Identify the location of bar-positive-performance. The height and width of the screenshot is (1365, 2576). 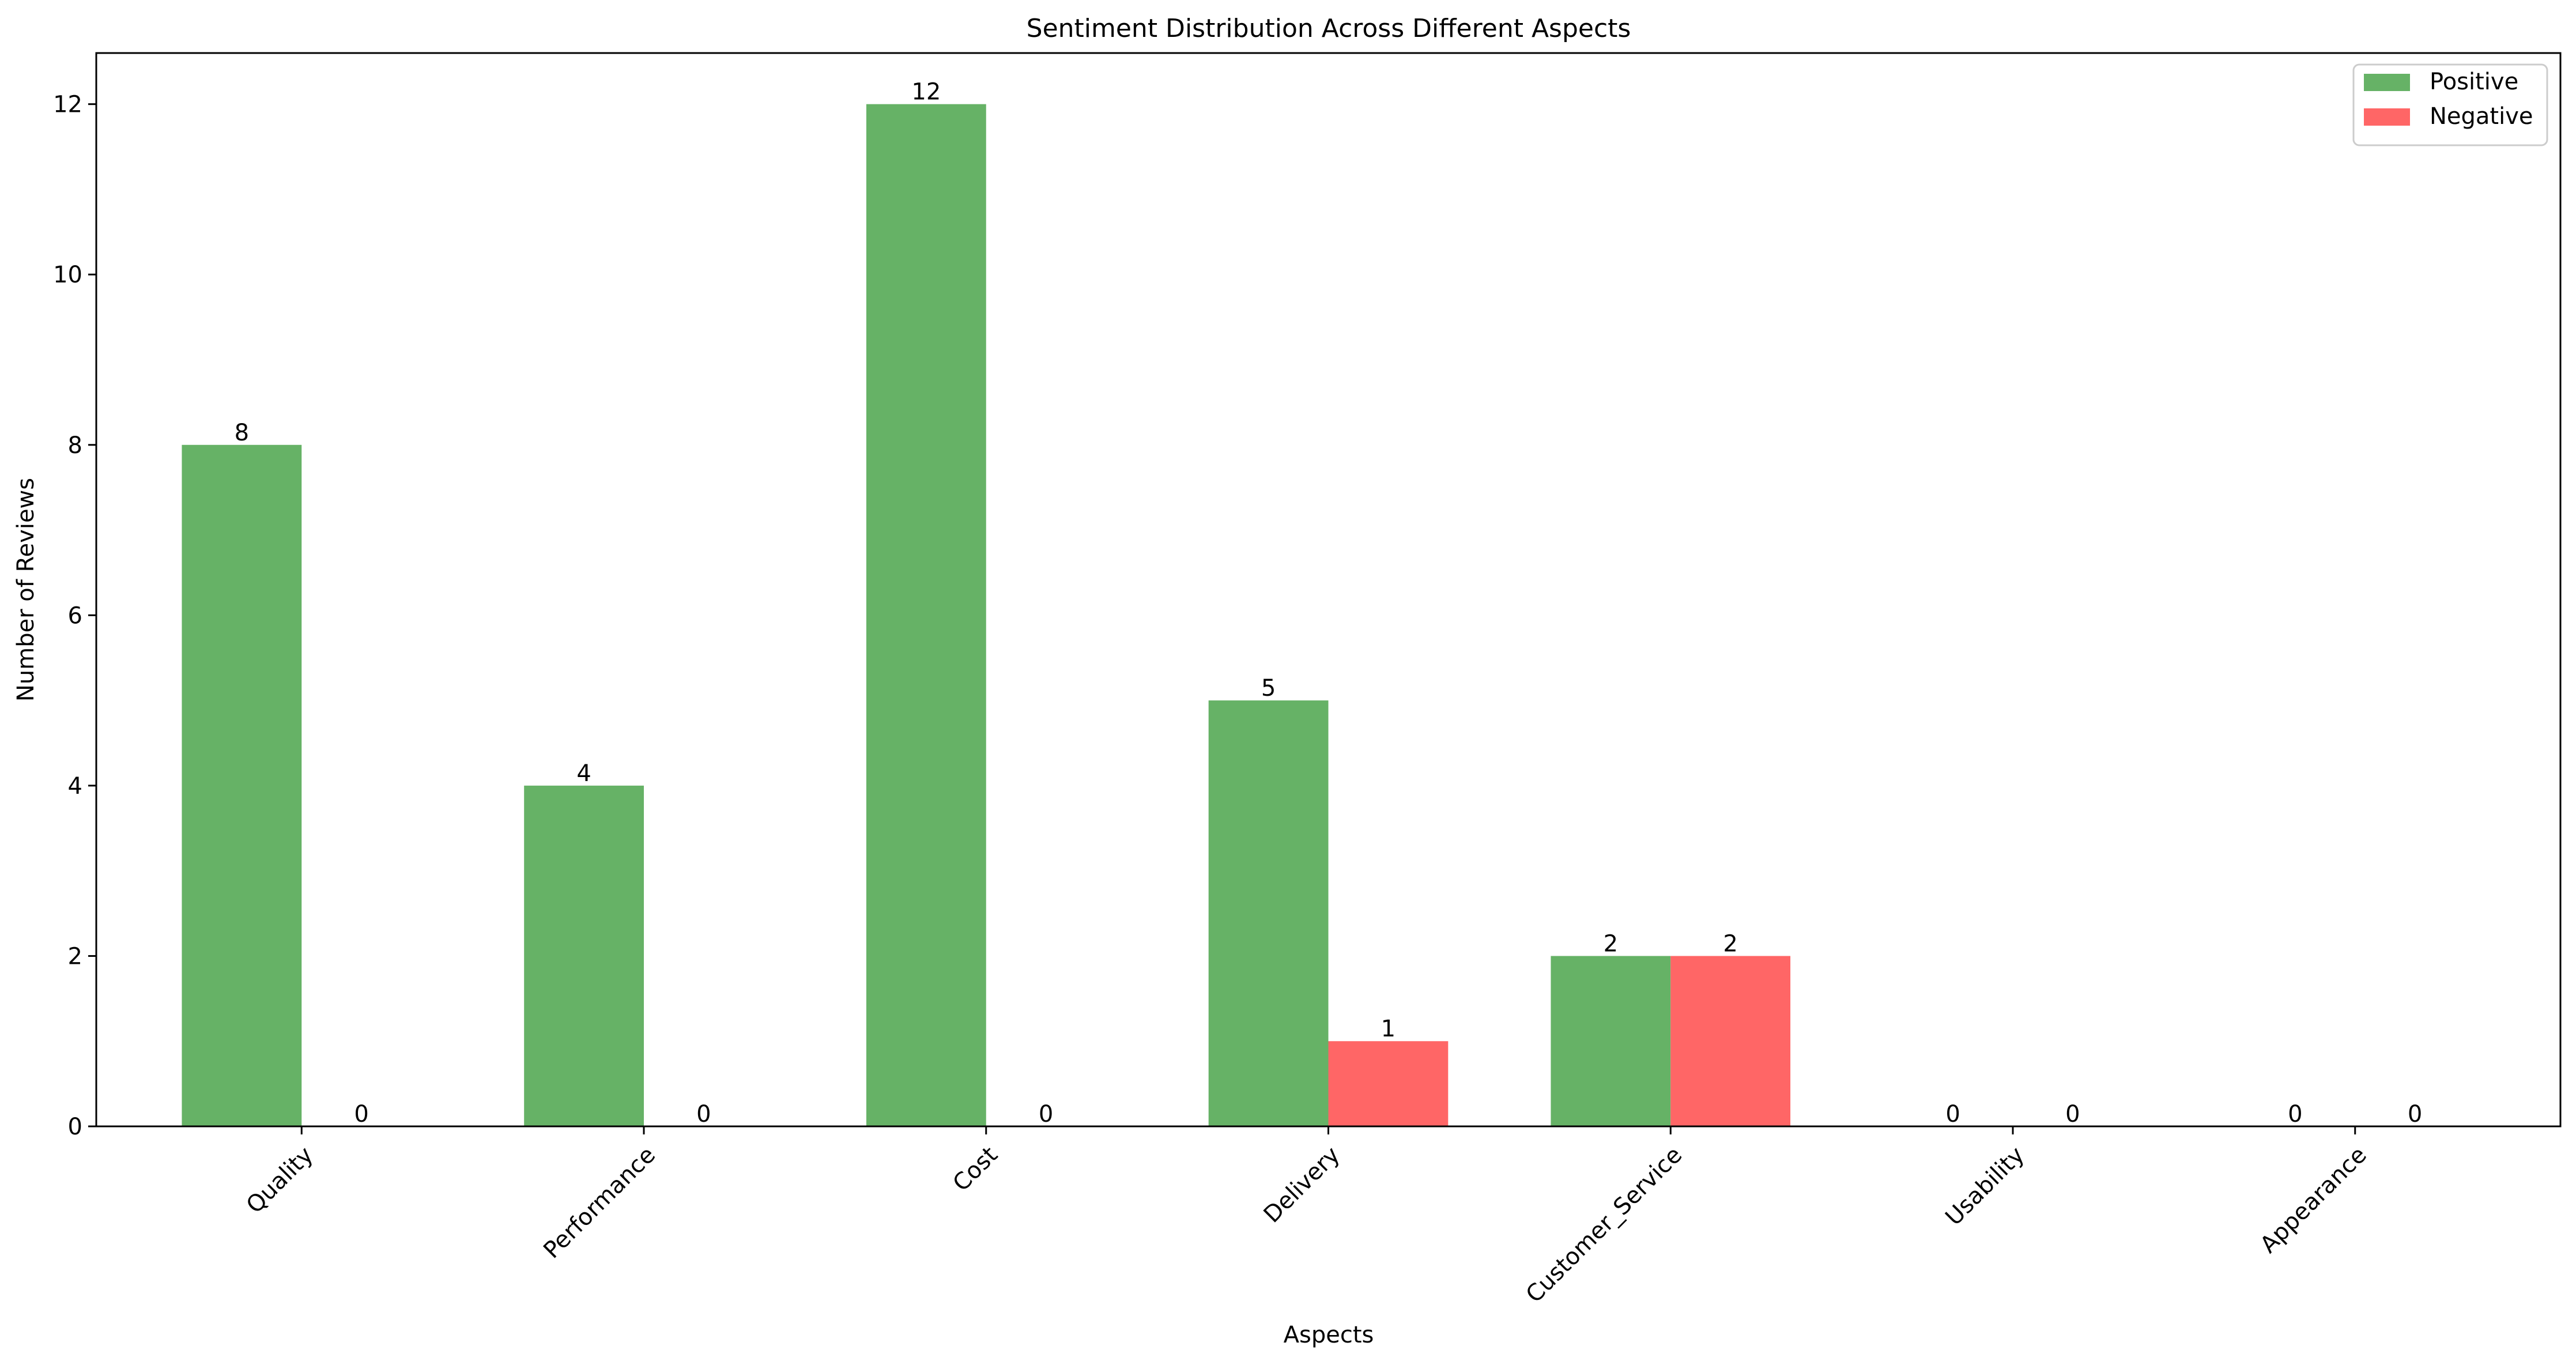
(584, 956).